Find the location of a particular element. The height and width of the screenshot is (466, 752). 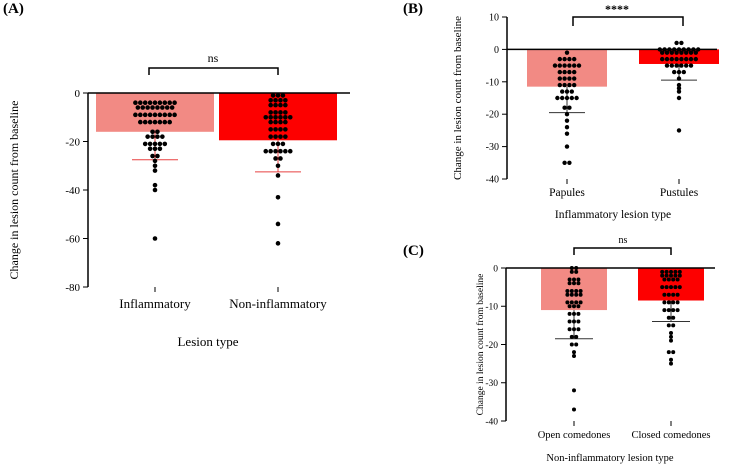

y-tick-label-c: -20 is located at coordinates (491, 346).